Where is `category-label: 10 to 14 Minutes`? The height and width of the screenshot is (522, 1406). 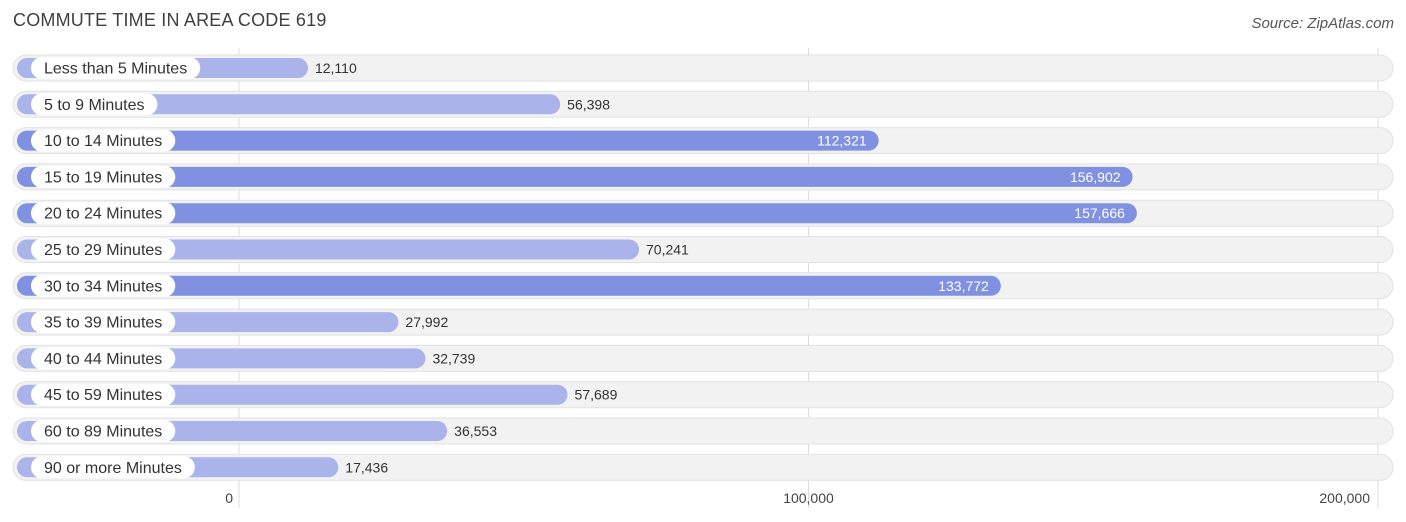
category-label: 10 to 14 Minutes is located at coordinates (103, 141).